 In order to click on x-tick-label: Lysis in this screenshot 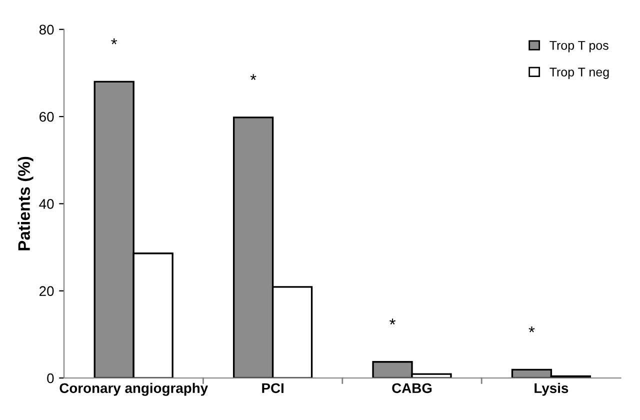, I will do `click(551, 389)`.